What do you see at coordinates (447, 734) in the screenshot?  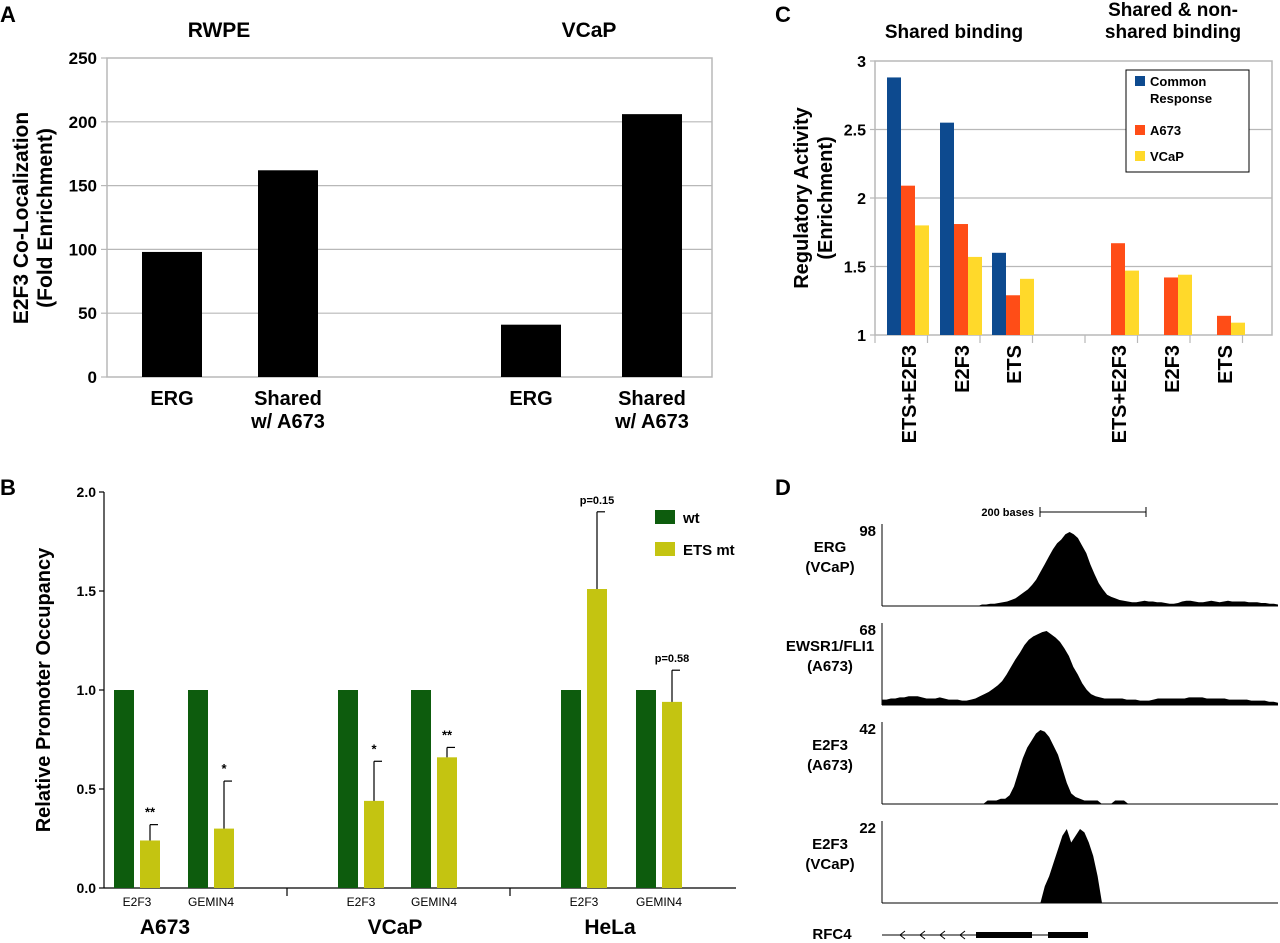 I see `significance-label: **` at bounding box center [447, 734].